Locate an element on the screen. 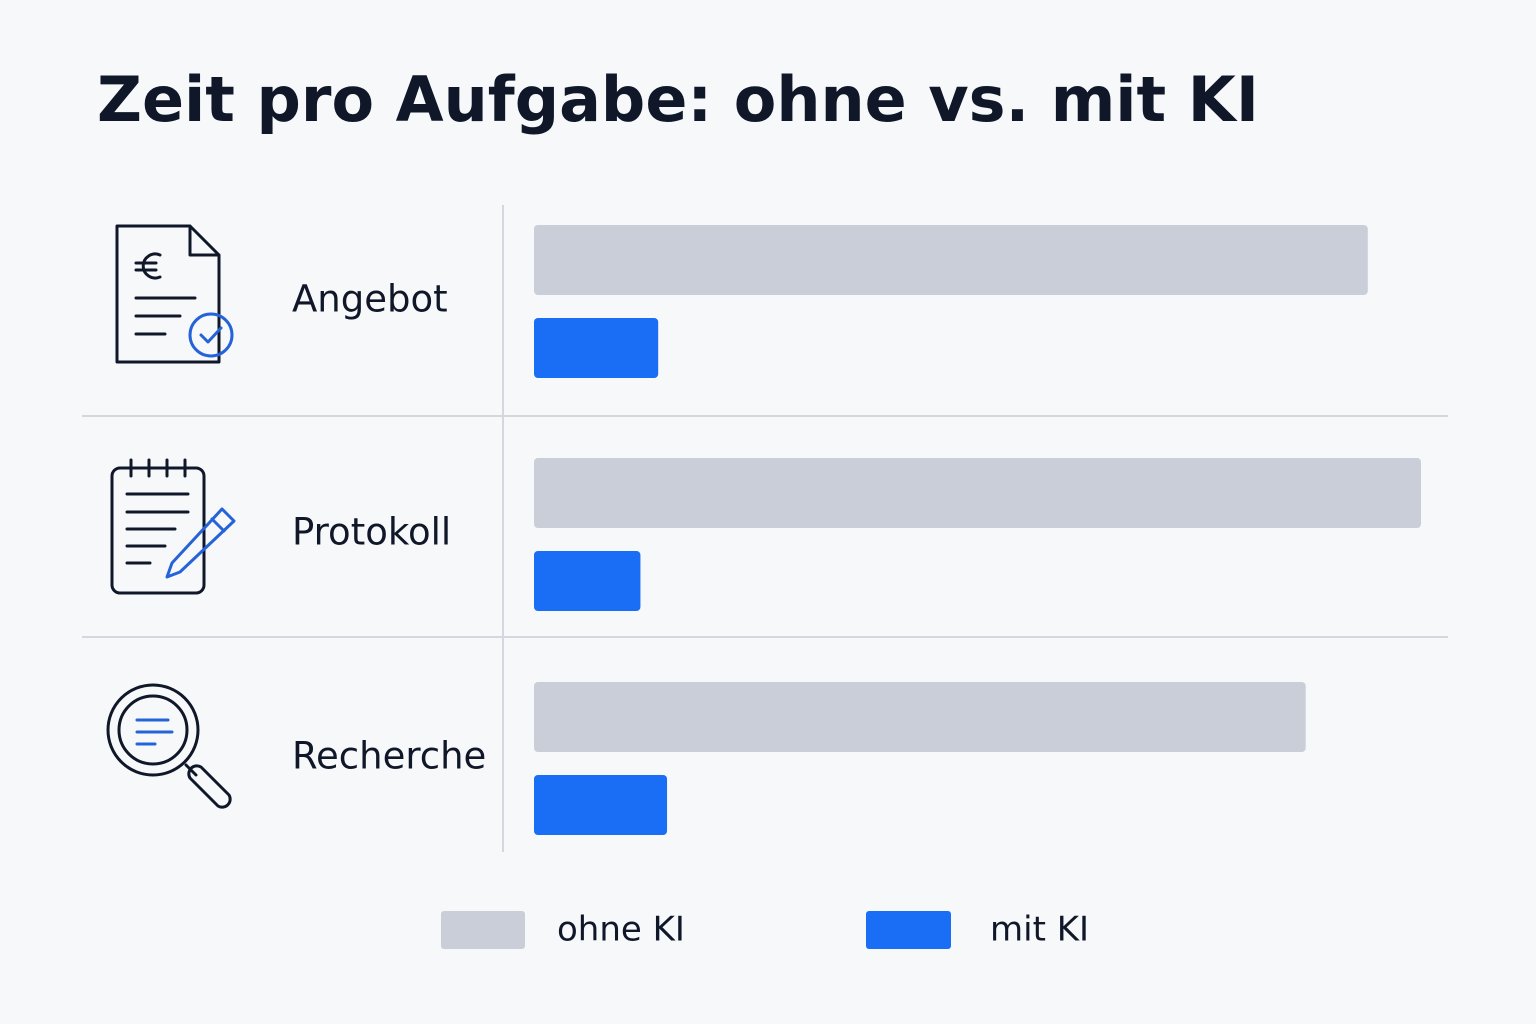 Image resolution: width=1536 pixels, height=1024 pixels. icon-notepad is located at coordinates (173, 526).